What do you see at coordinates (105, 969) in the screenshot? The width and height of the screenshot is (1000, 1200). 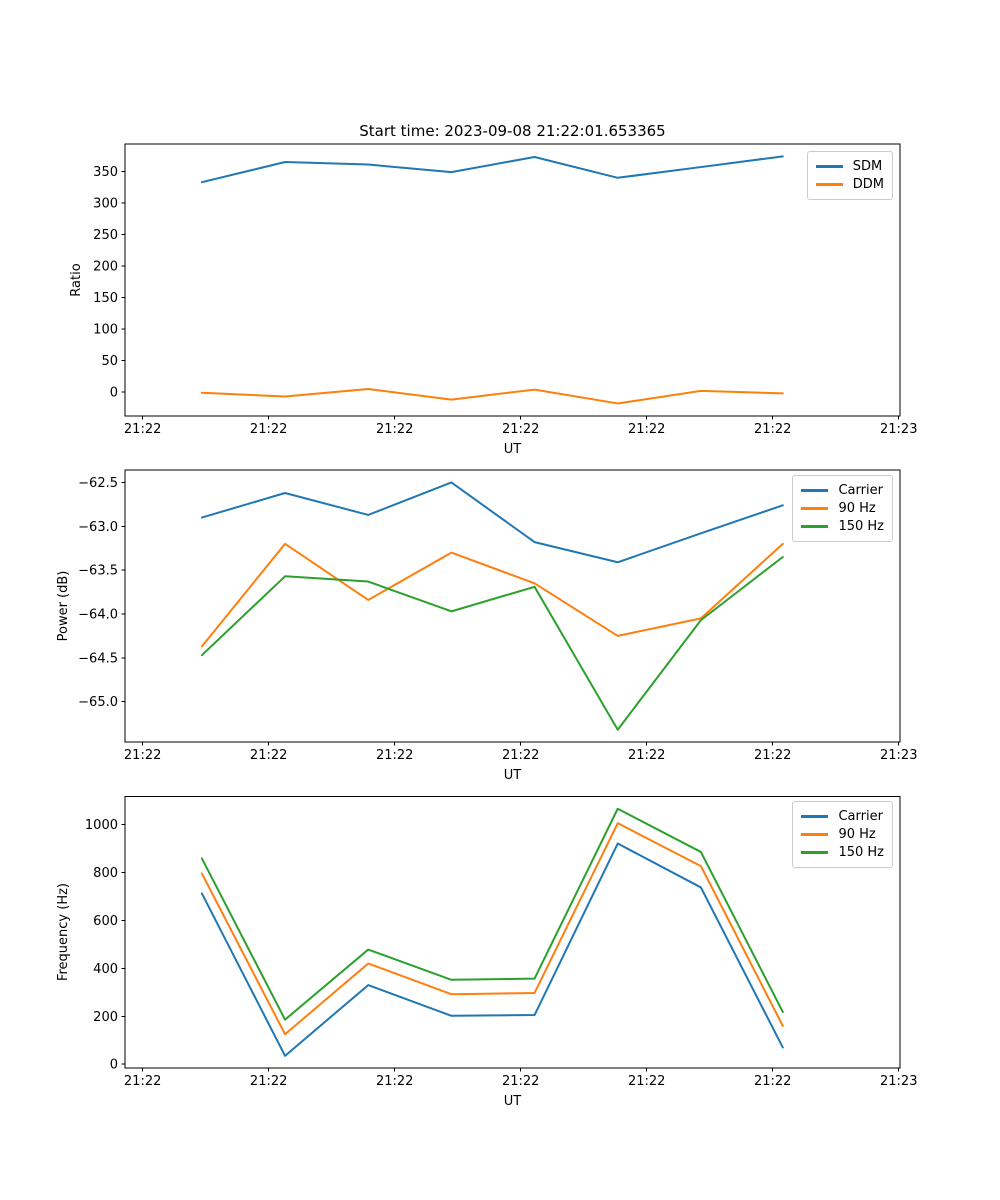 I see `y-tick-label: 400` at bounding box center [105, 969].